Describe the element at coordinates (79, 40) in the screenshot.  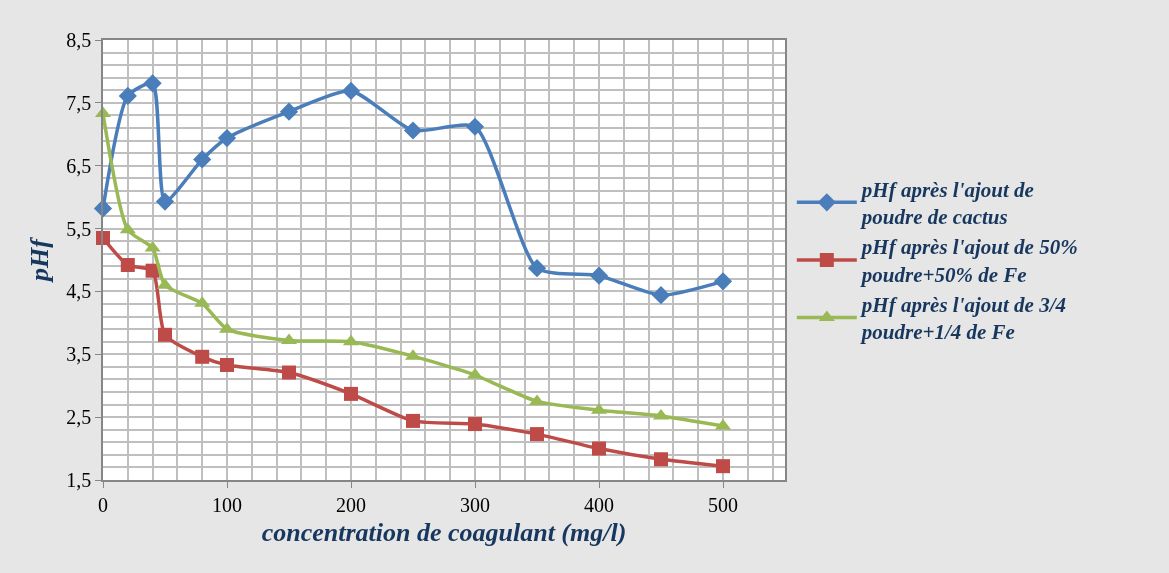
I see `y-tick-label: 8,5` at that location.